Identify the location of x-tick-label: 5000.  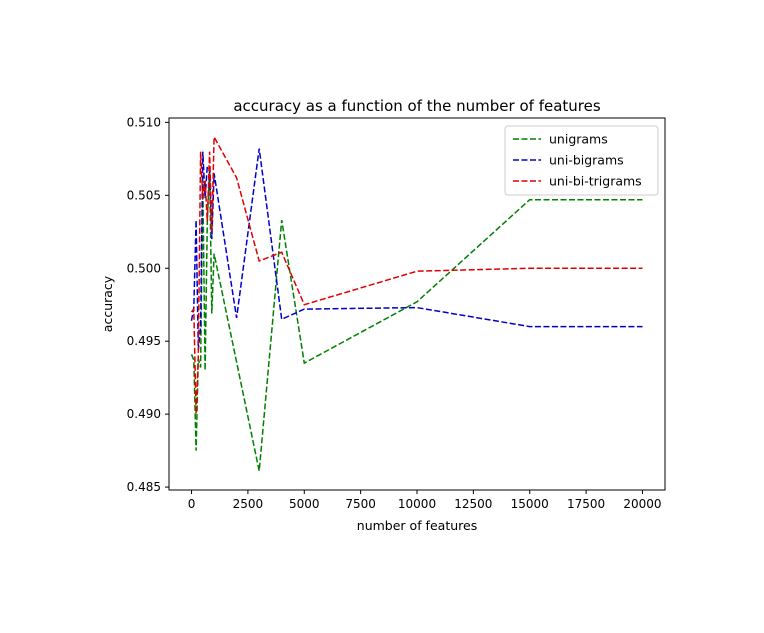
(304, 504).